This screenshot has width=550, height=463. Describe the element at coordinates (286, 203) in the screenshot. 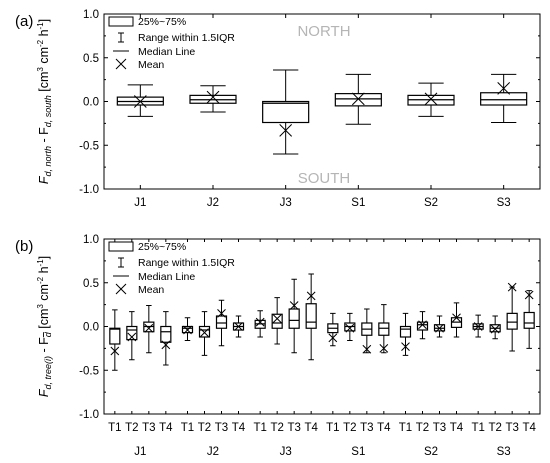

I see `x-tick-label: J3` at that location.